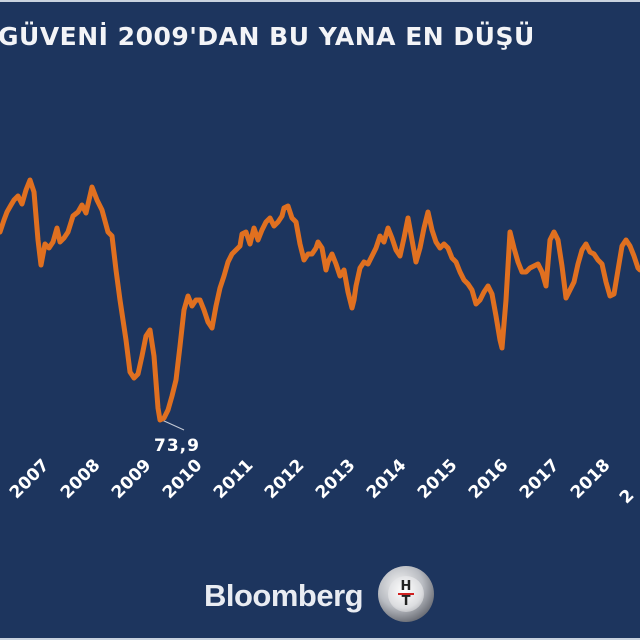  I want to click on bloomberg-wordmark: Bloomberg, so click(284, 595).